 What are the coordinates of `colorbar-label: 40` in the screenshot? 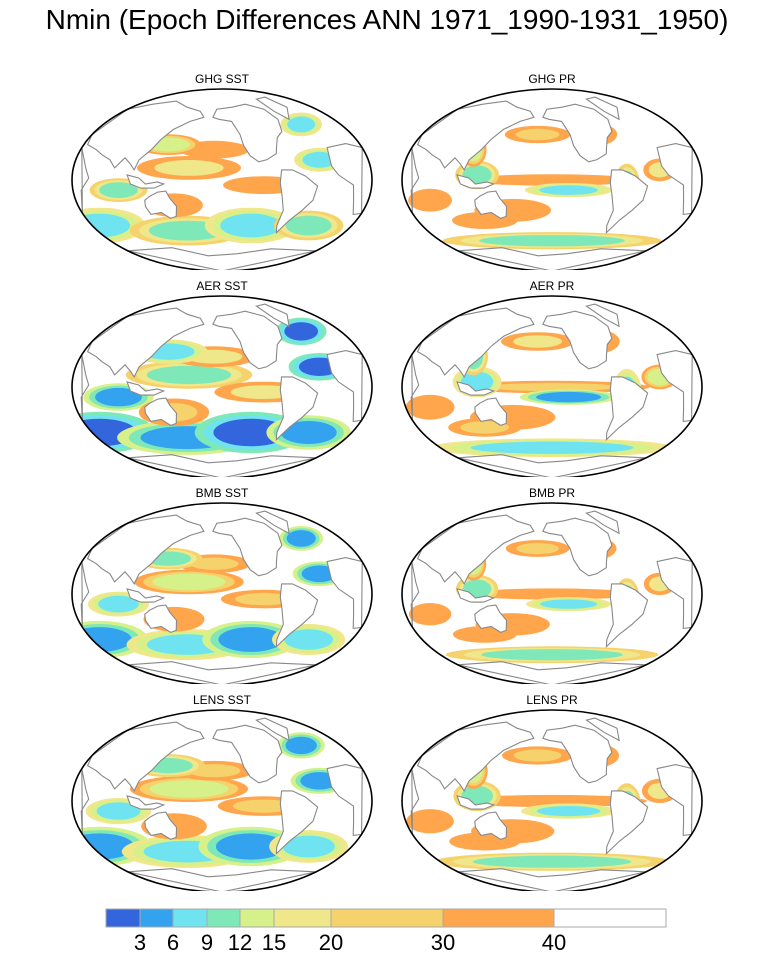 It's located at (554, 942).